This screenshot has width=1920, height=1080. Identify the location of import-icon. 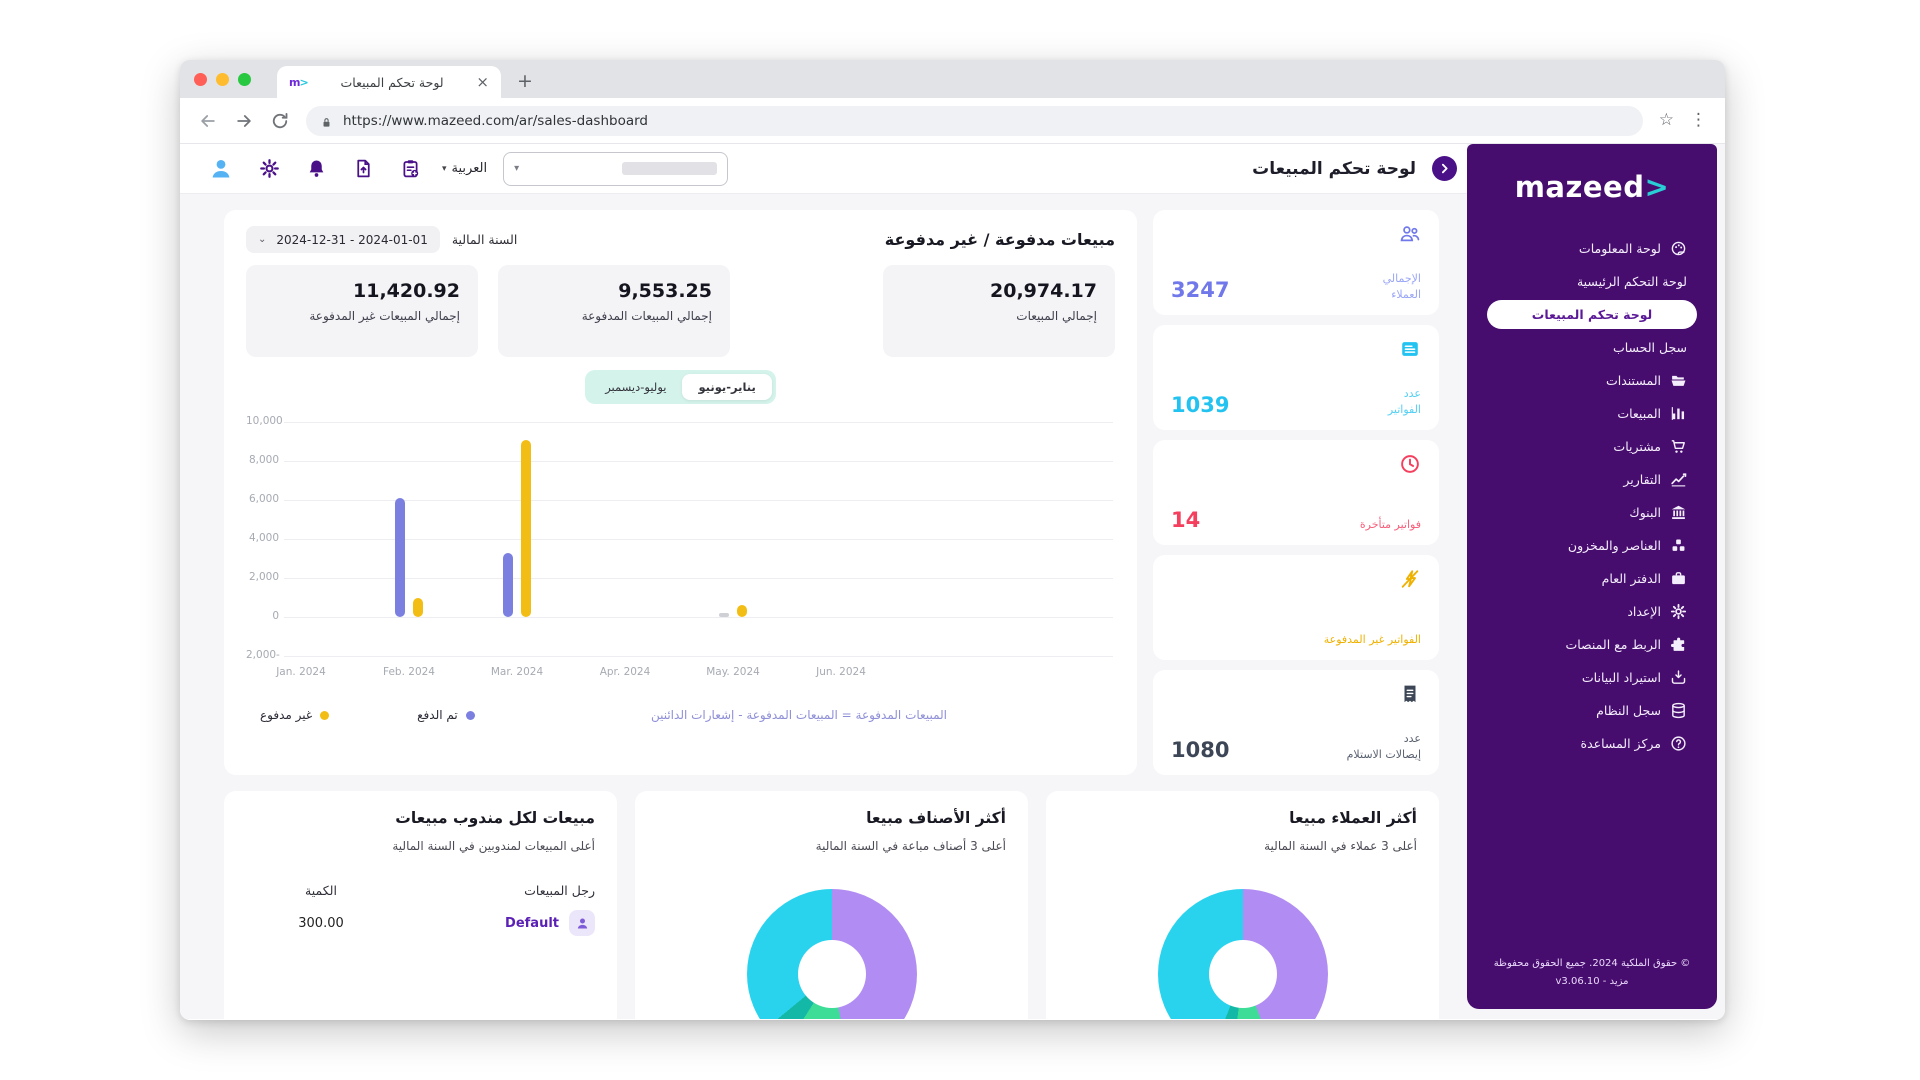
(1678, 677).